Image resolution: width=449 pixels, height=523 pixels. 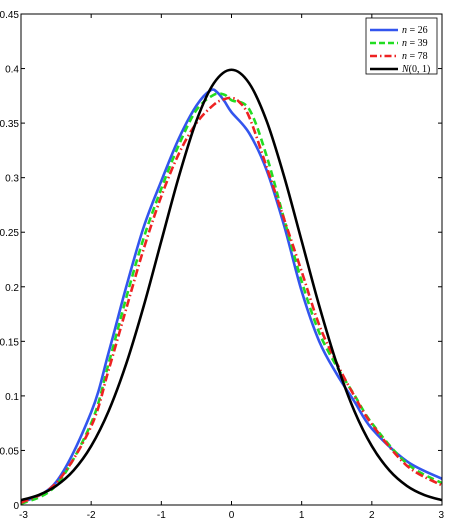 I want to click on legend-box, so click(x=401, y=46).